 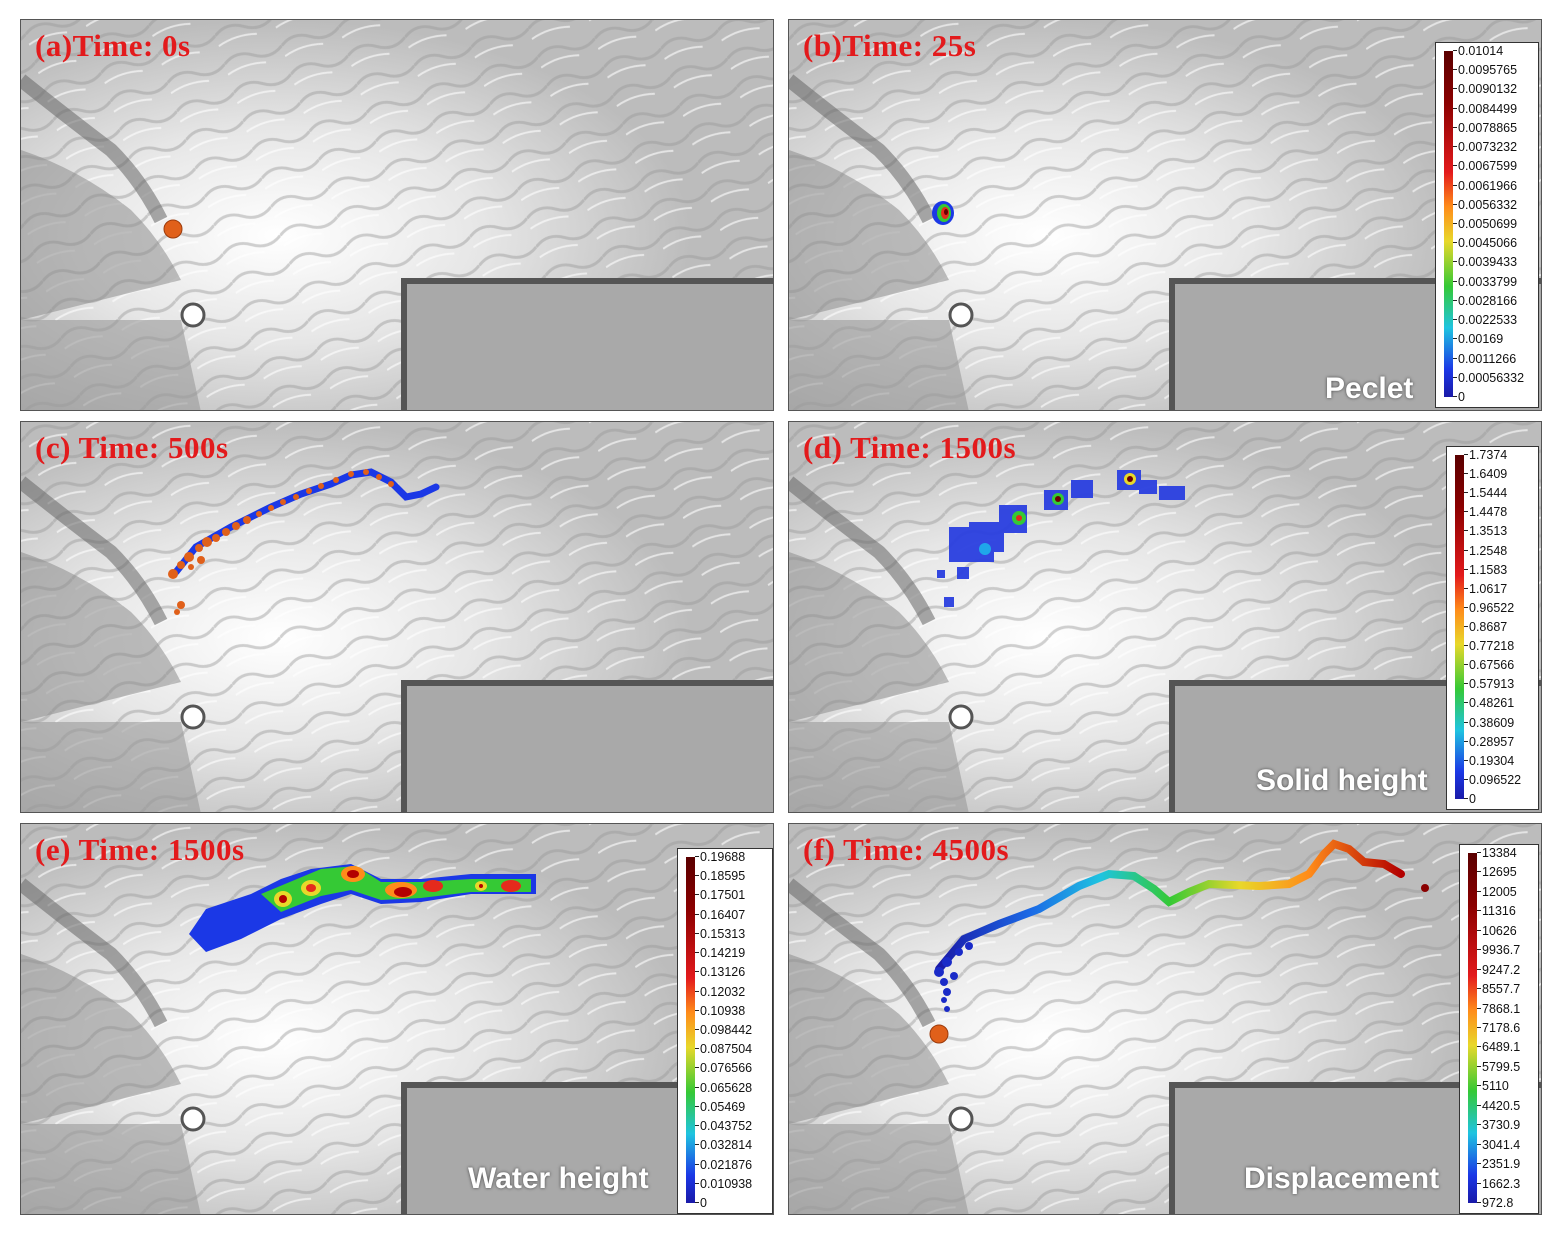 I want to click on legend-tick-label: 0.0050699, so click(x=1485, y=224).